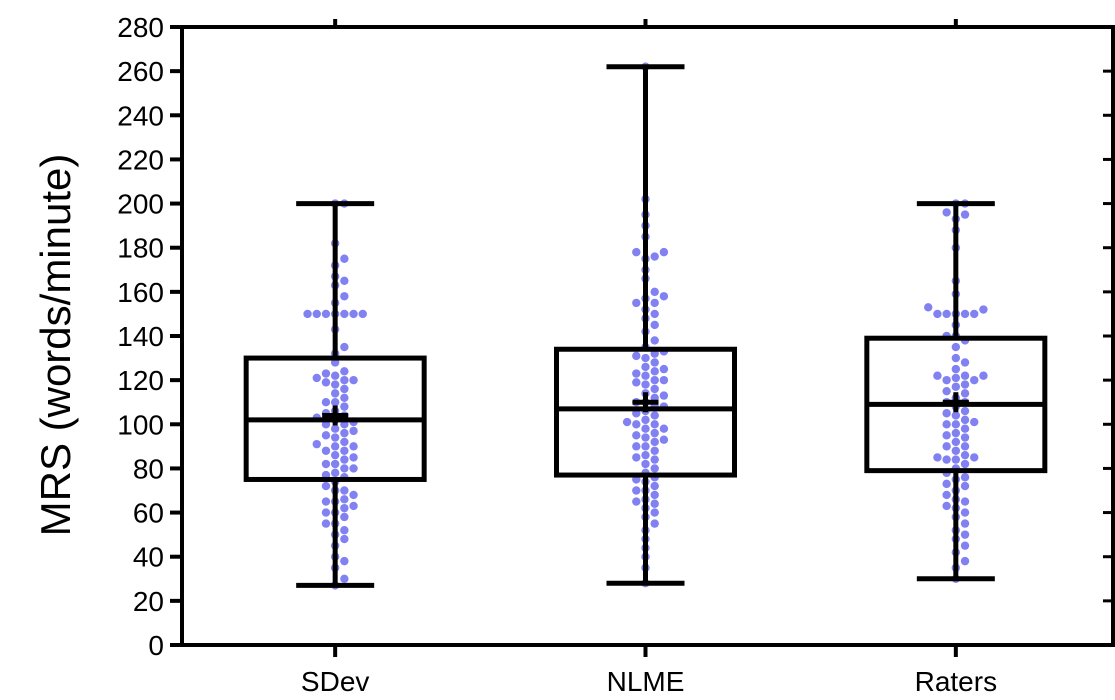 Image resolution: width=1115 pixels, height=700 pixels. Describe the element at coordinates (148, 513) in the screenshot. I see `y-tick-label: 60` at that location.